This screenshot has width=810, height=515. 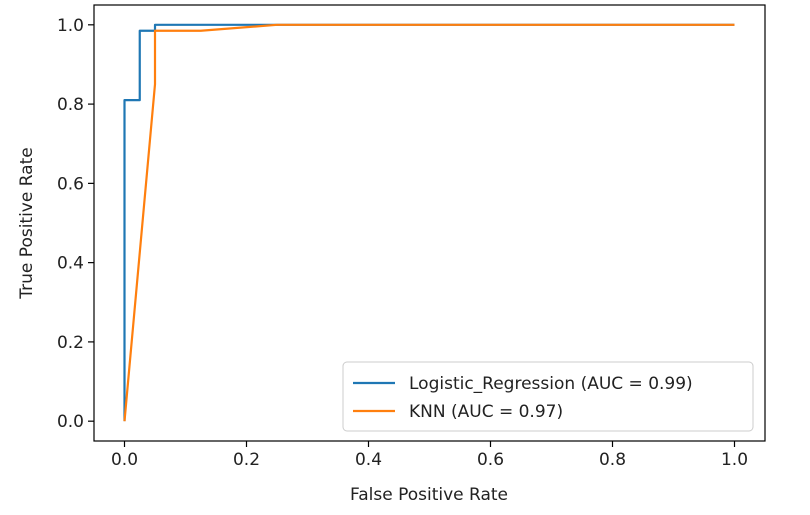 What do you see at coordinates (734, 460) in the screenshot?
I see `x-tick-label: 1.0` at bounding box center [734, 460].